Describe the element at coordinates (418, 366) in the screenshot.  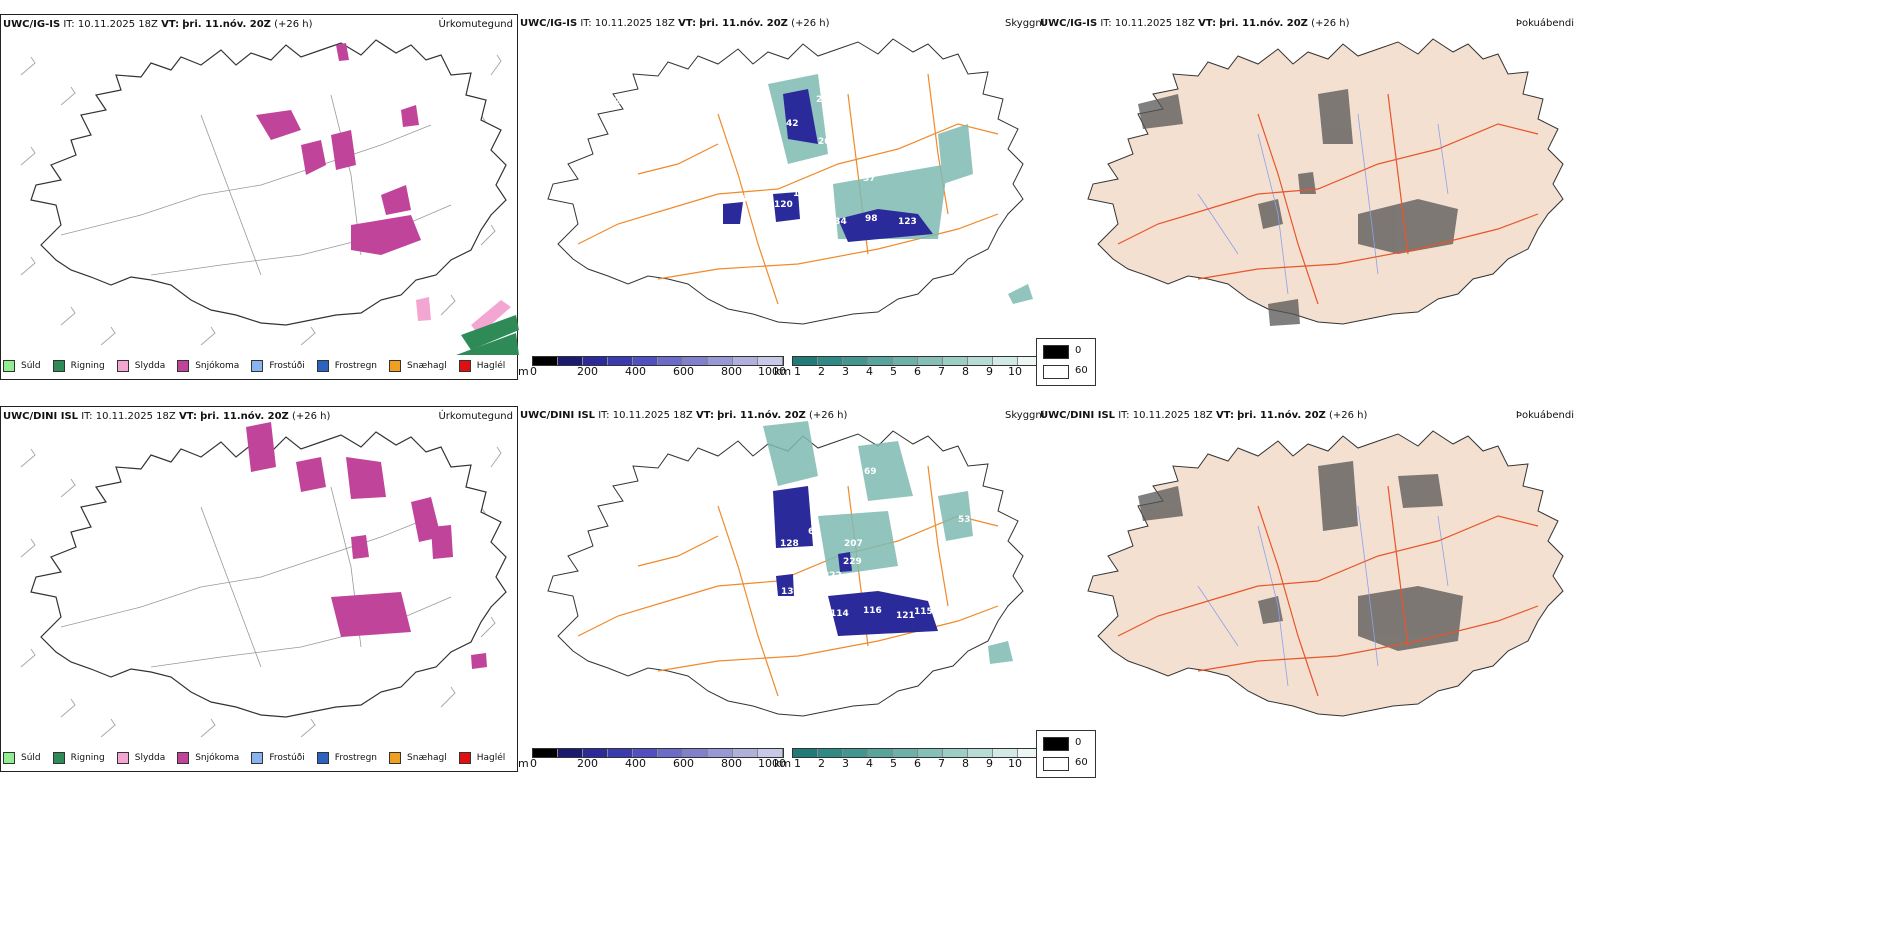
I see `legend-item-snow-pellets: Snæhagl` at that location.